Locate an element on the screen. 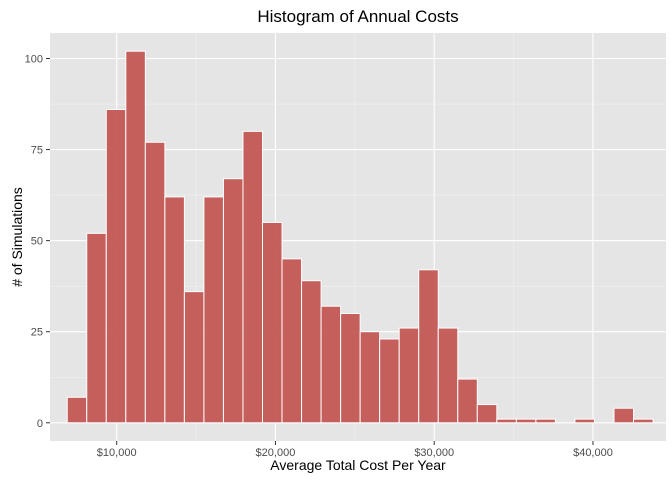 This screenshot has width=672, height=480. chart-title: Histogram of Annual Costs is located at coordinates (357, 16).